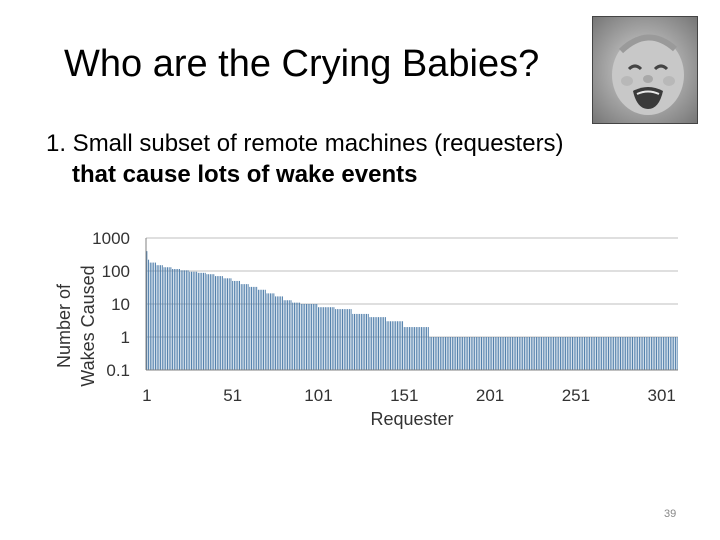  Describe the element at coordinates (64, 325) in the screenshot. I see `y-axis-title-line-1: Number of` at that location.